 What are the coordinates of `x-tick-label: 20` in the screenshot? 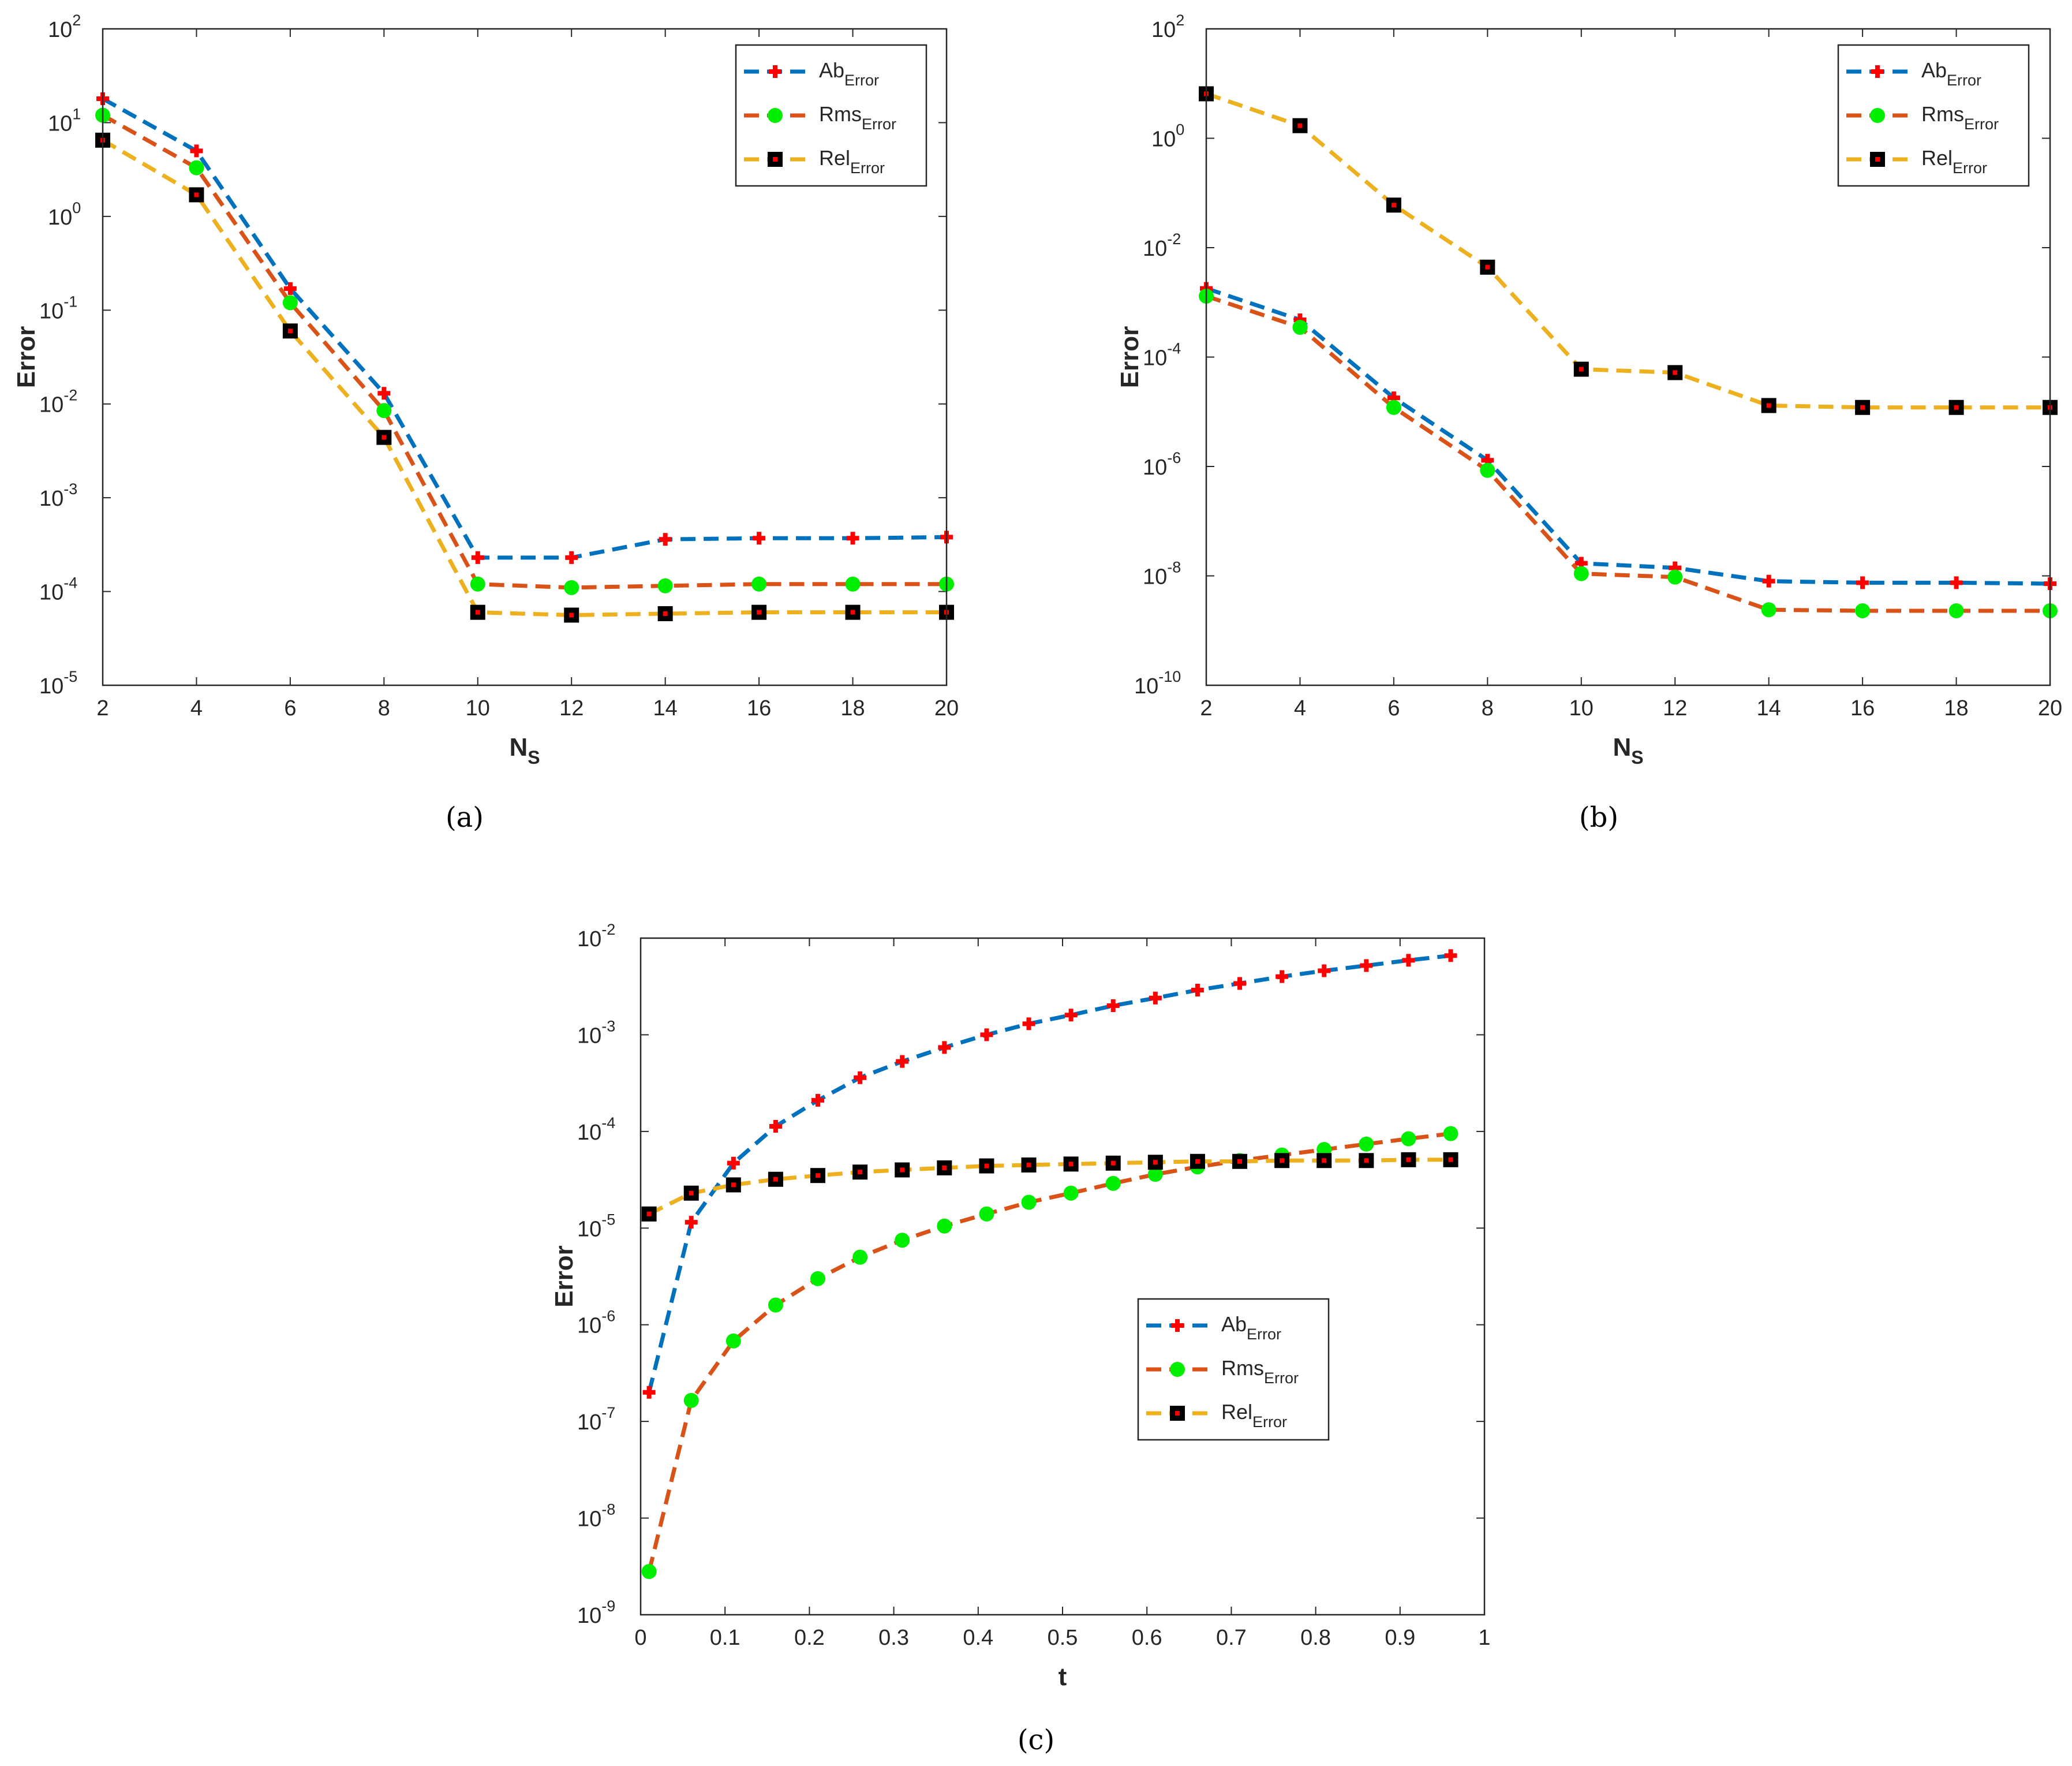 It's located at (946, 708).